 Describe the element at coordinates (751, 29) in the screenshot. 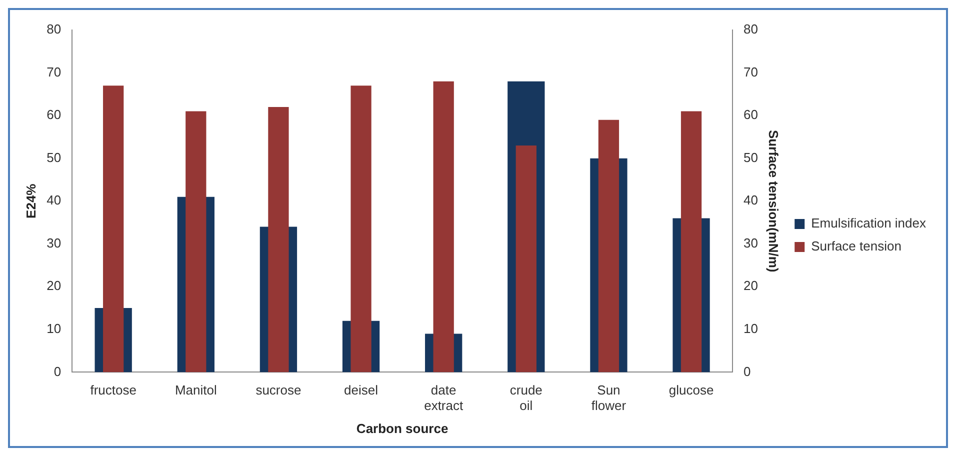

I see `y2-tick-label: 80` at that location.